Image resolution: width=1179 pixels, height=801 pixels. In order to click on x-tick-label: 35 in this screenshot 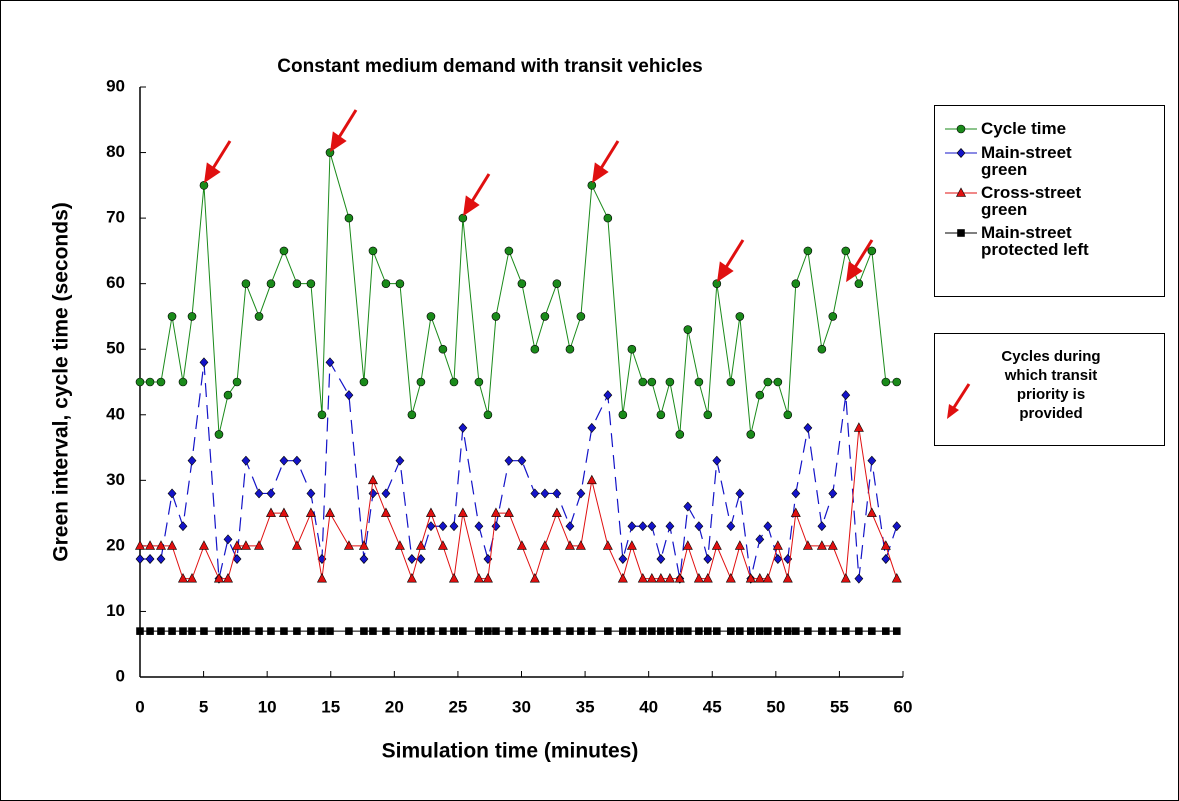, I will do `click(585, 706)`.